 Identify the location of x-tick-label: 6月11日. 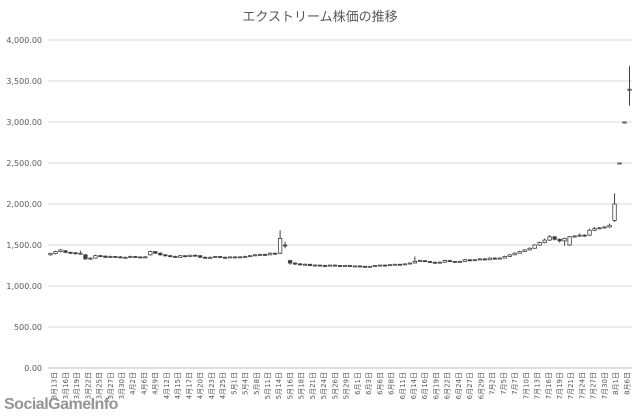
(403, 385).